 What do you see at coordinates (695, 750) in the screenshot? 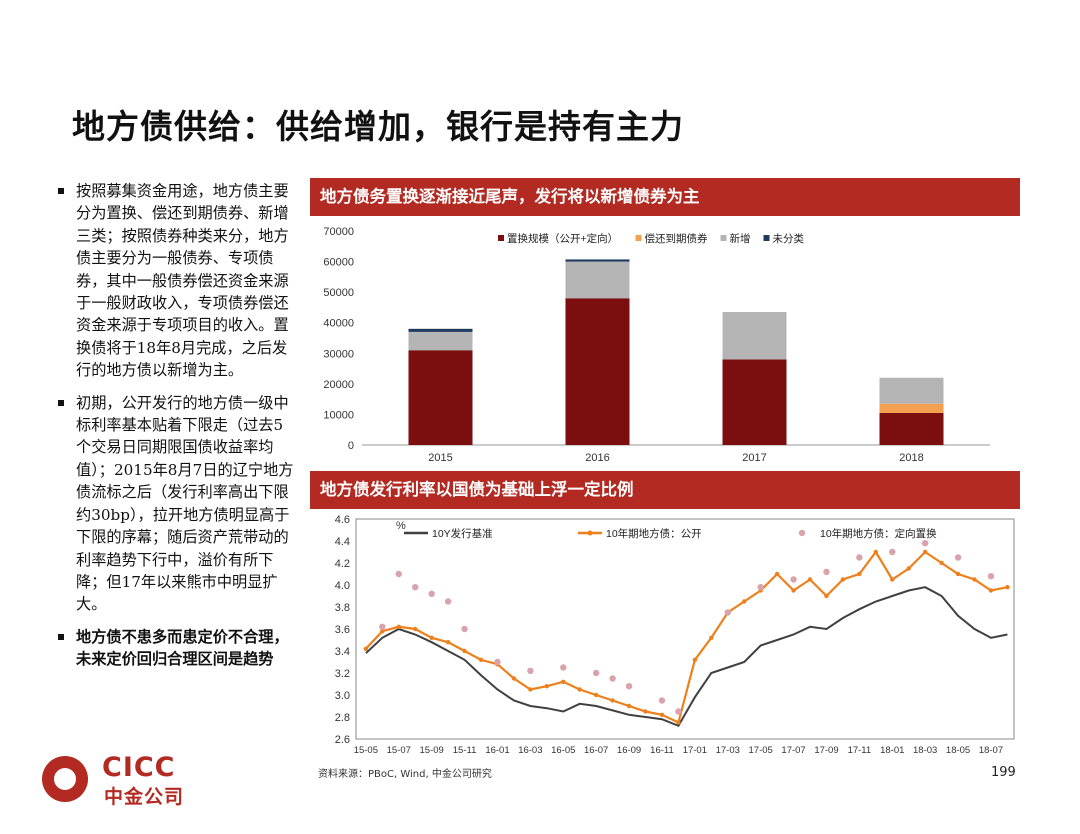
I see `x-tick-label: 17-01` at bounding box center [695, 750].